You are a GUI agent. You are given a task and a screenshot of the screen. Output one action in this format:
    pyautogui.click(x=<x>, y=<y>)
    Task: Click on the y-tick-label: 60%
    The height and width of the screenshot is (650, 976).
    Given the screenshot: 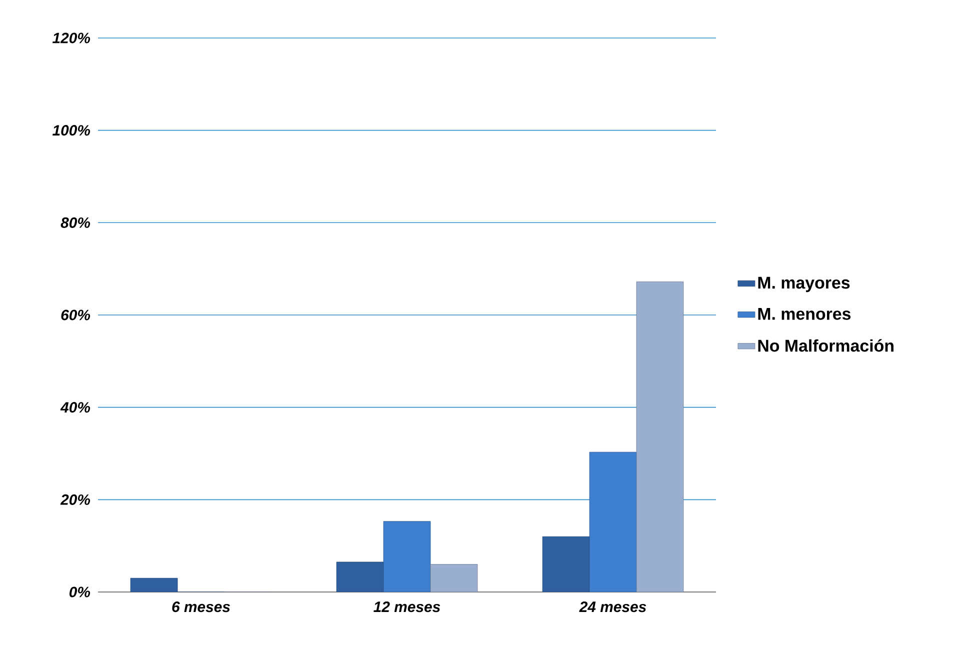 What is the action you would take?
    pyautogui.click(x=75, y=315)
    